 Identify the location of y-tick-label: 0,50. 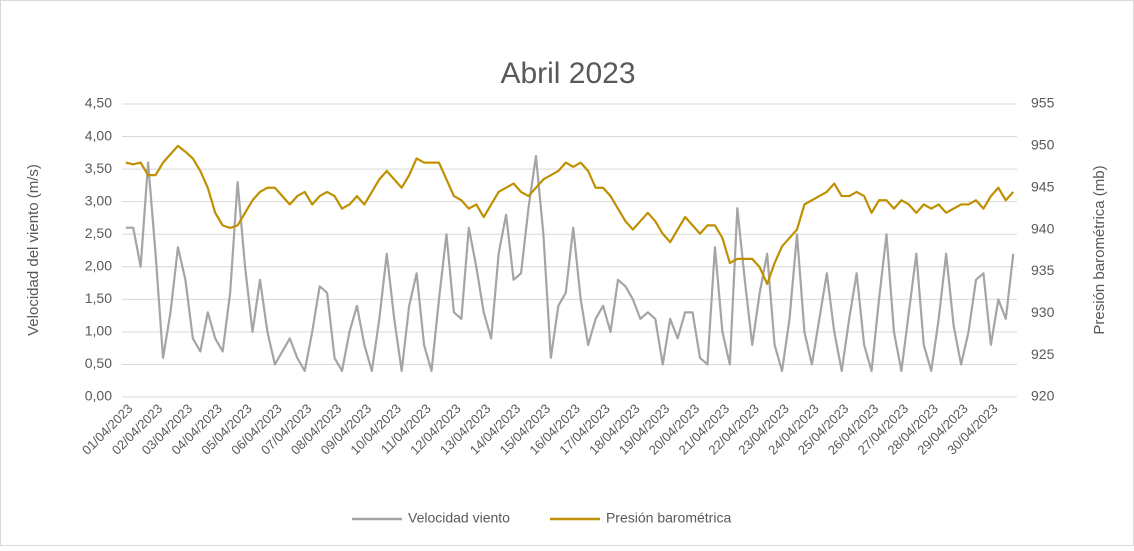
(98, 363).